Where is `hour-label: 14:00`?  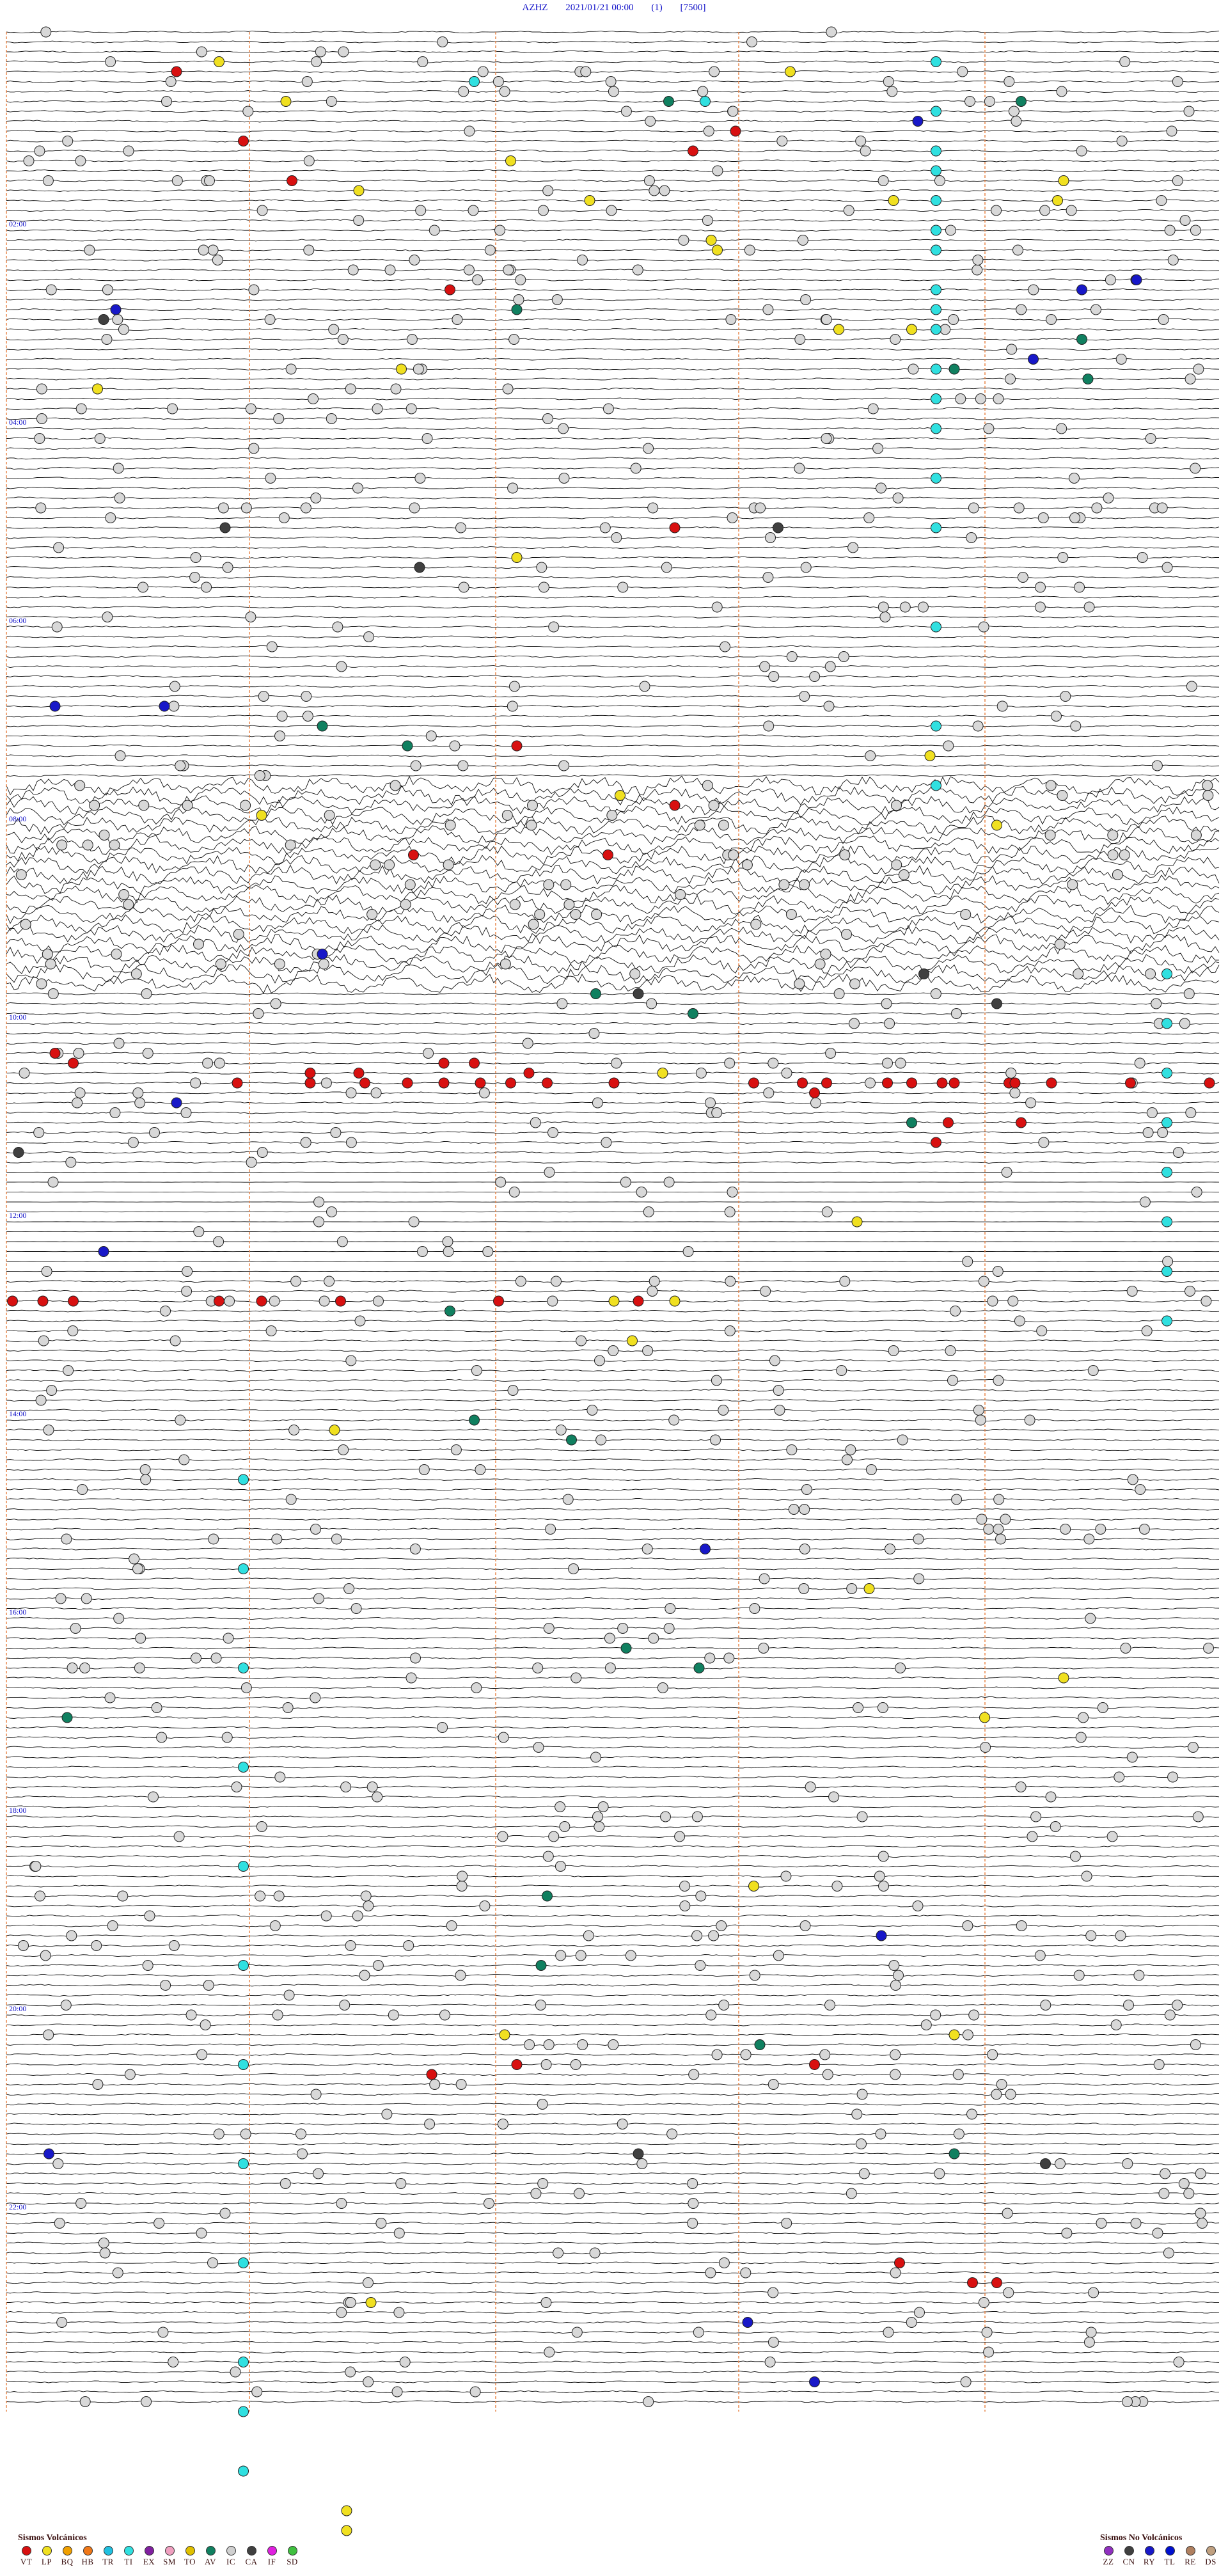
hour-label: 14:00 is located at coordinates (17, 1413).